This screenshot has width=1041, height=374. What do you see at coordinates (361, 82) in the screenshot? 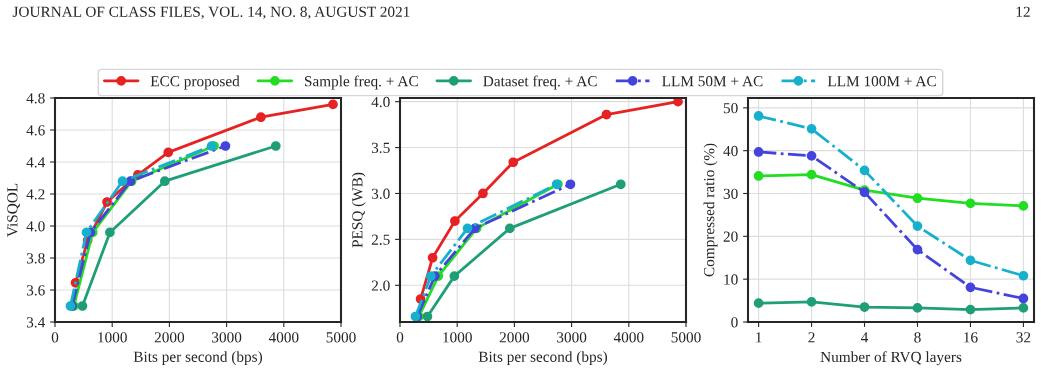
I see `legend-label: Sample freq. + AC` at bounding box center [361, 82].